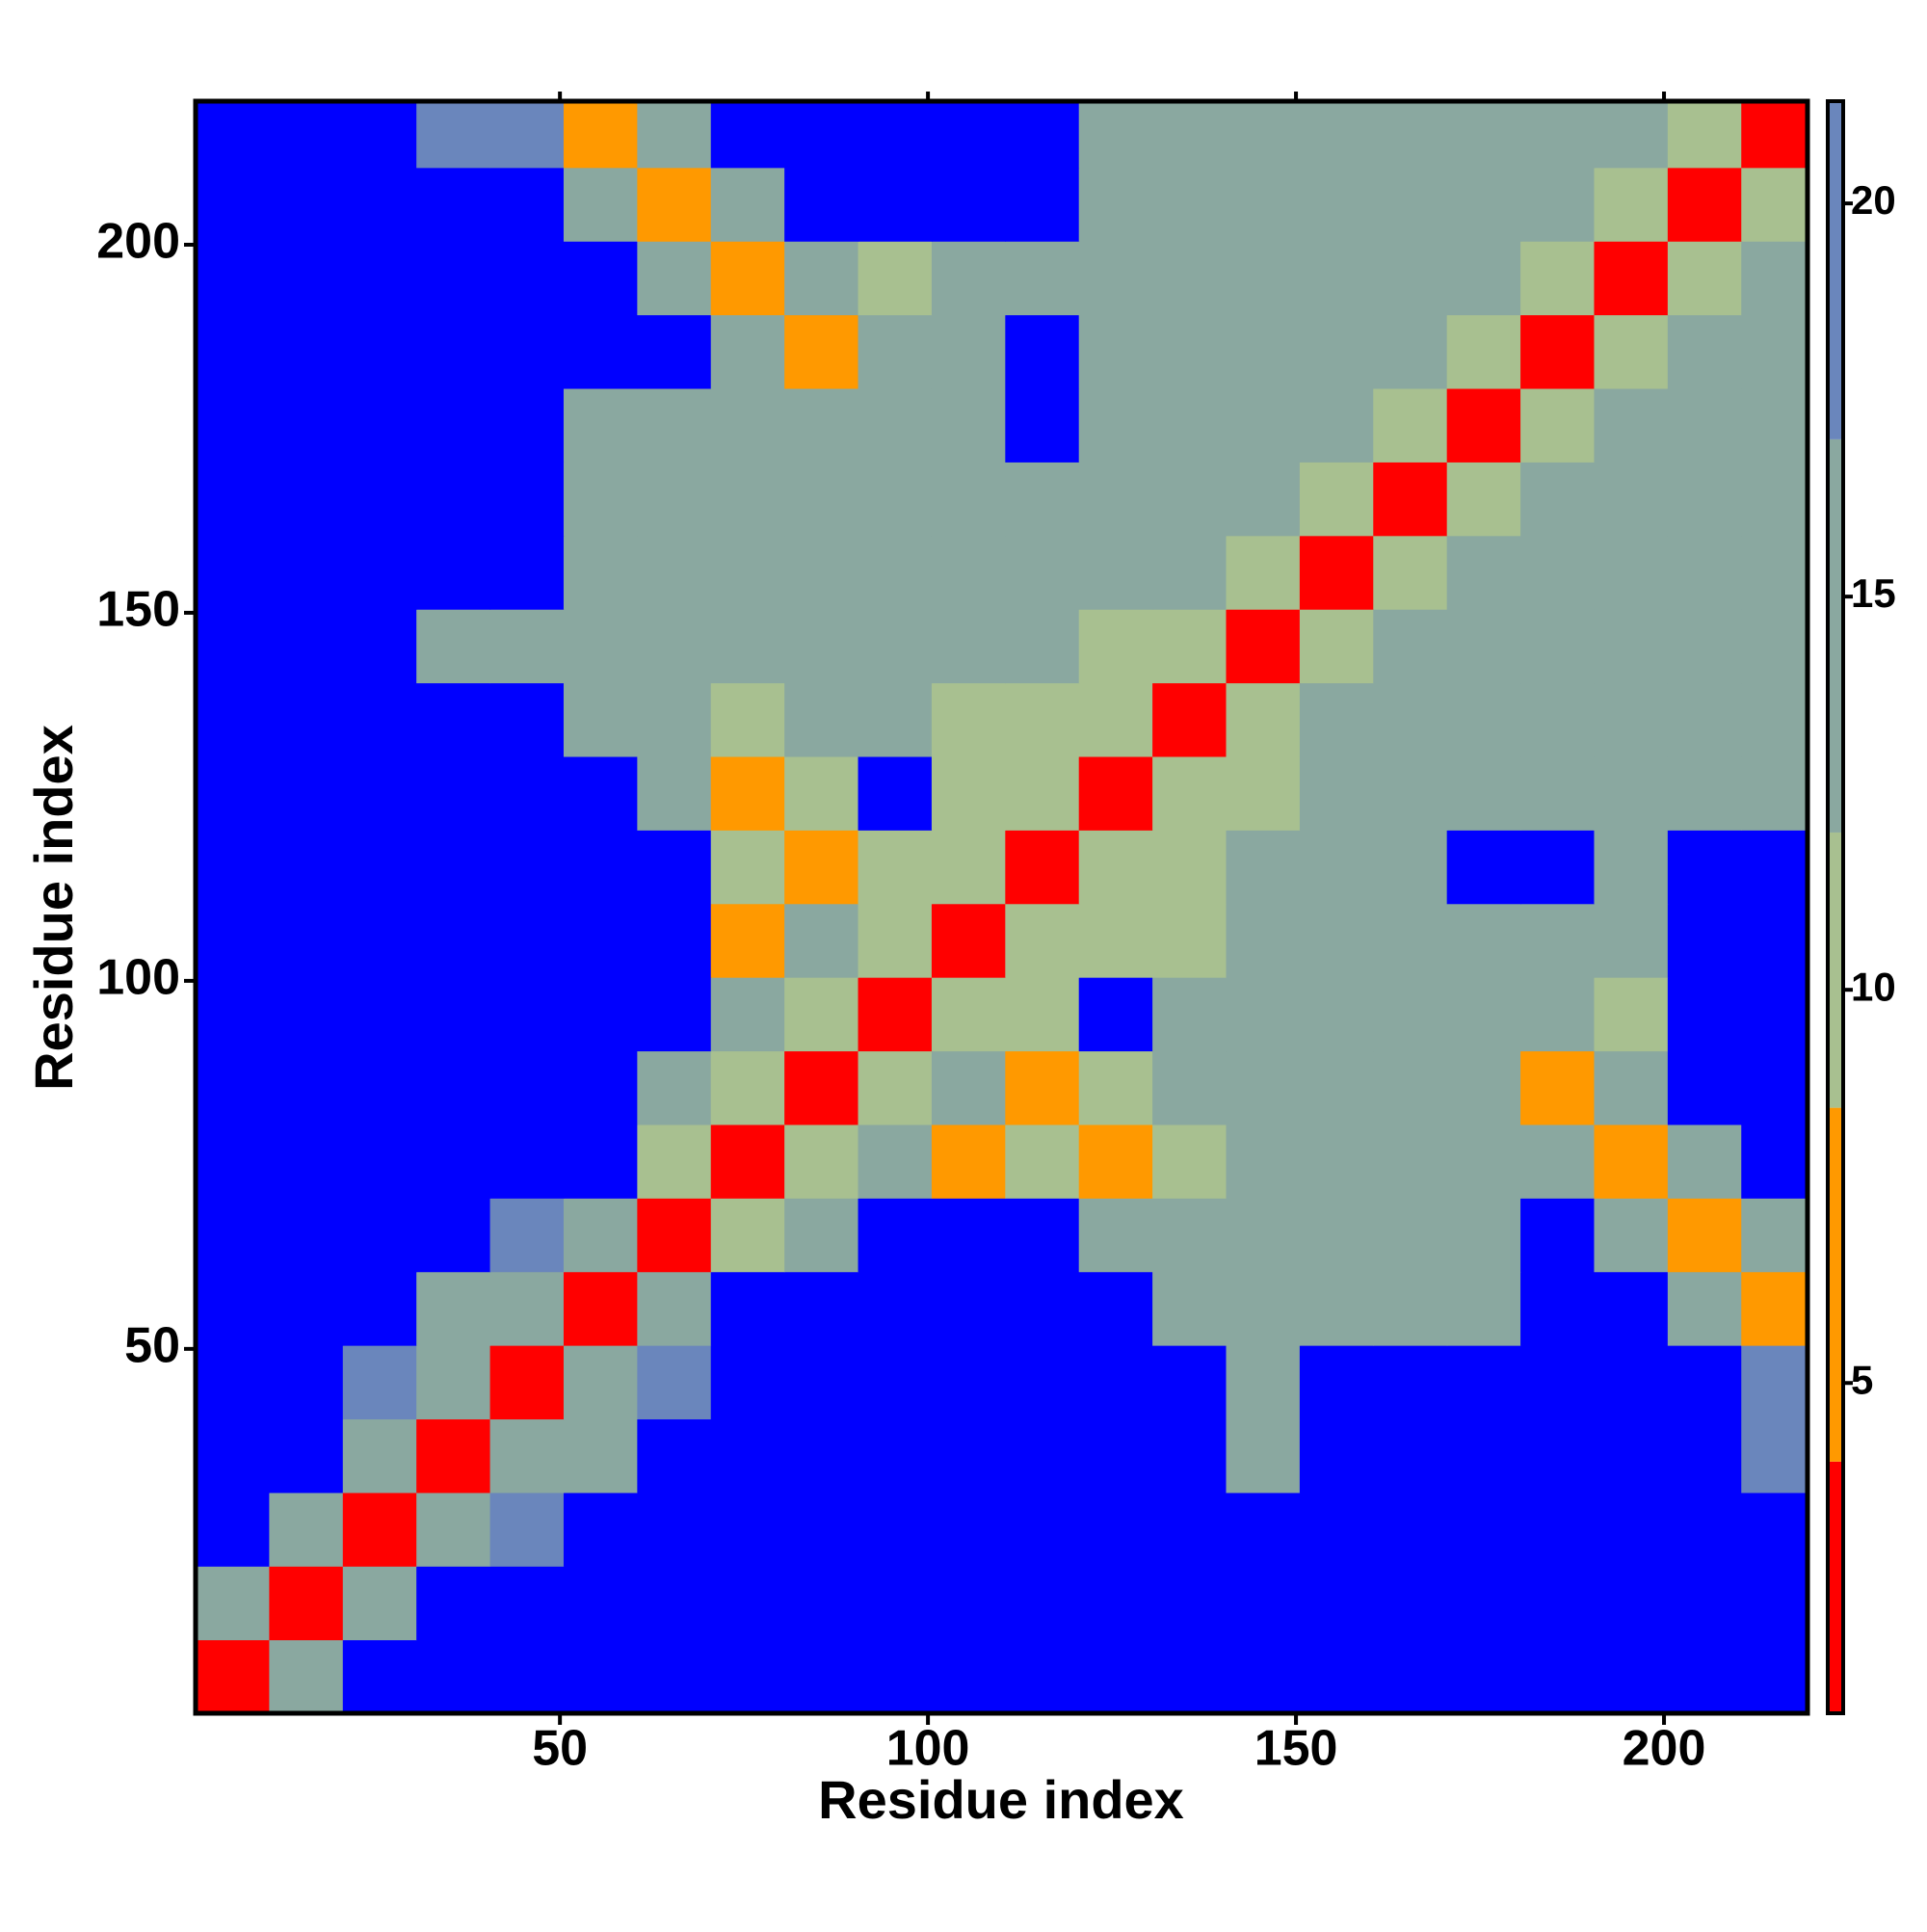 The image size is (1927, 1932). What do you see at coordinates (1873, 200) in the screenshot?
I see `colorbar-tick-label: 20` at bounding box center [1873, 200].